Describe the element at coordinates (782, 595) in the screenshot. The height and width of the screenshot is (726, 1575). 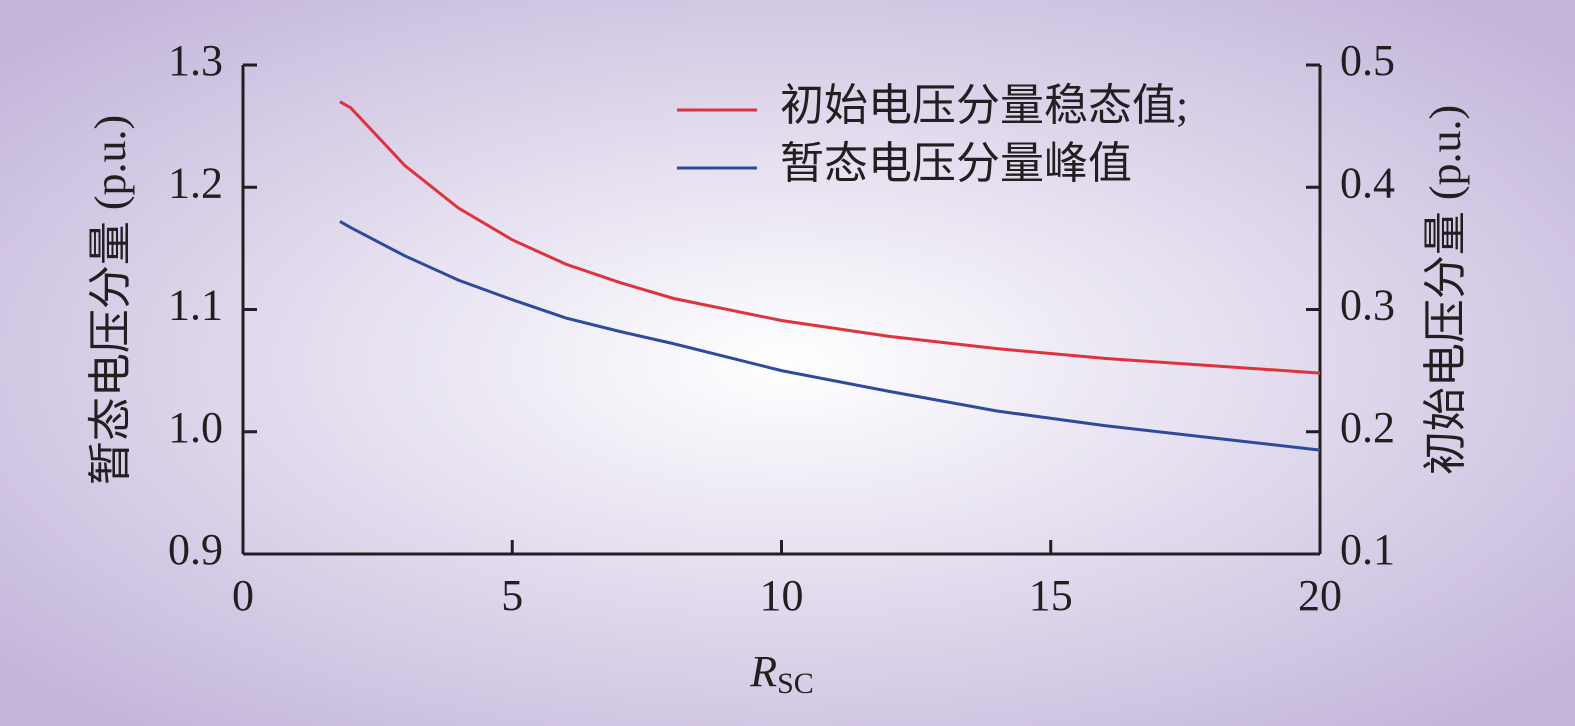
I see `x-tick-label: 10` at that location.